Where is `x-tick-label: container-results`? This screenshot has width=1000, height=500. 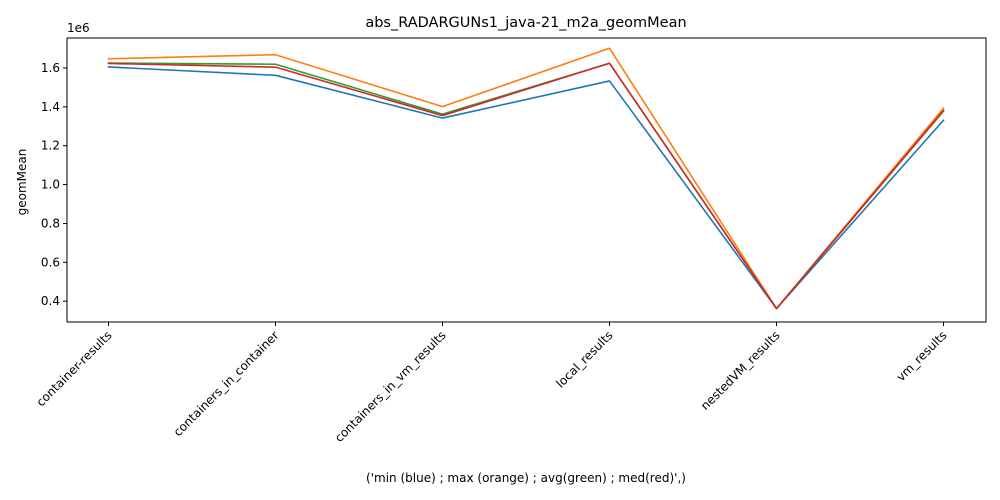 x-tick-label: container-results is located at coordinates (74, 368).